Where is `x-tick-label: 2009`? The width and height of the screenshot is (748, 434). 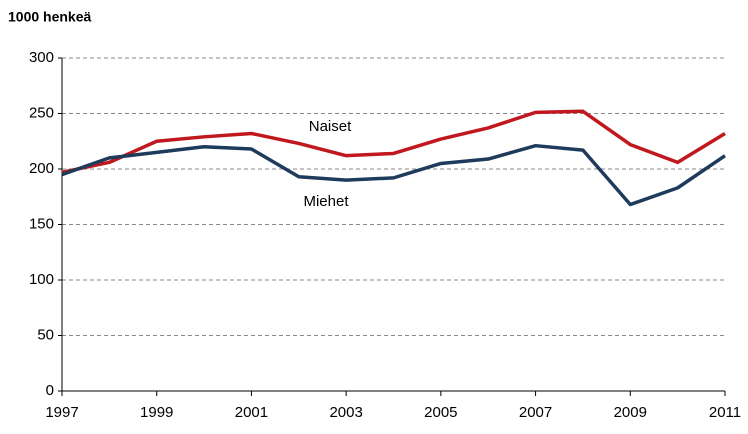 x-tick-label: 2009 is located at coordinates (630, 412).